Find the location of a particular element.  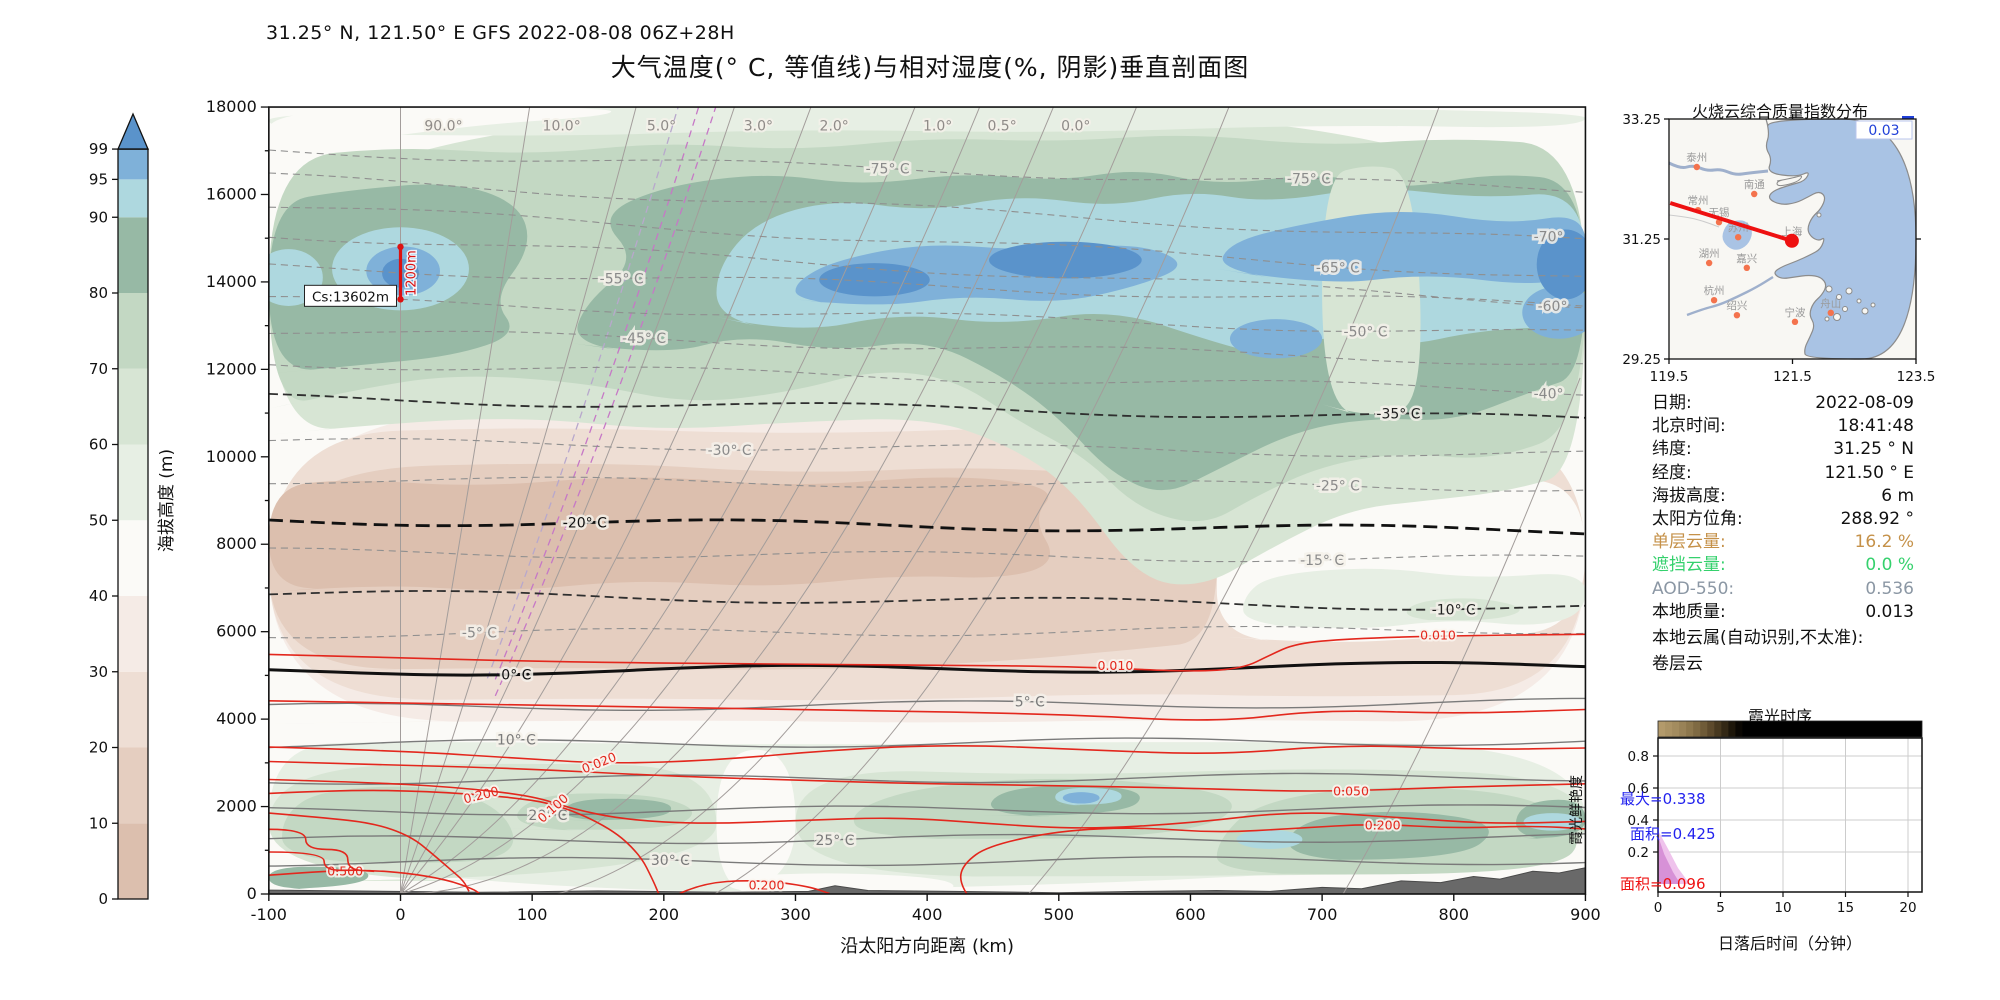

svg-text: 5 is located at coordinates (1720, 908).